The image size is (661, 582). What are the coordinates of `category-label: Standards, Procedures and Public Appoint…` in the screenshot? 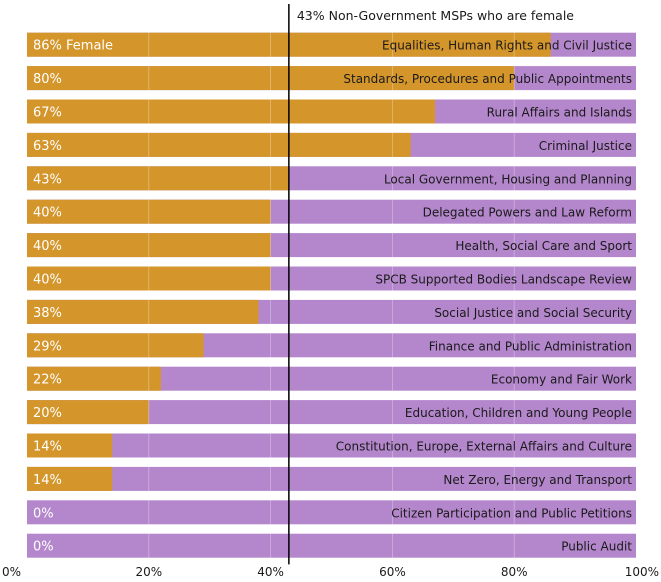 It's located at (487, 79).